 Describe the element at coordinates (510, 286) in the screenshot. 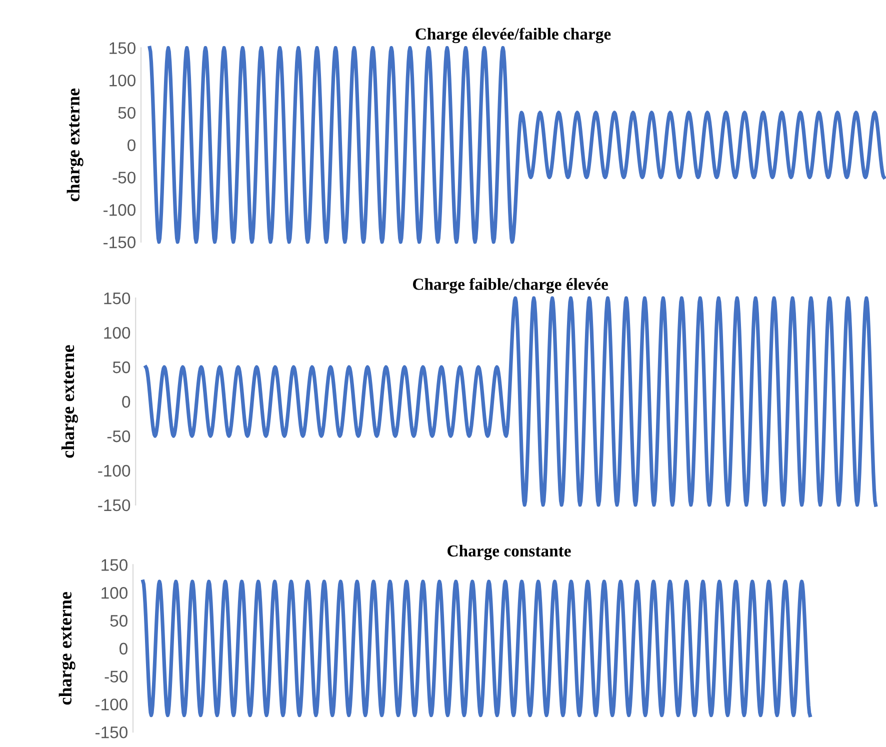

I see `chart-title: Charge faible/charge élevée` at that location.